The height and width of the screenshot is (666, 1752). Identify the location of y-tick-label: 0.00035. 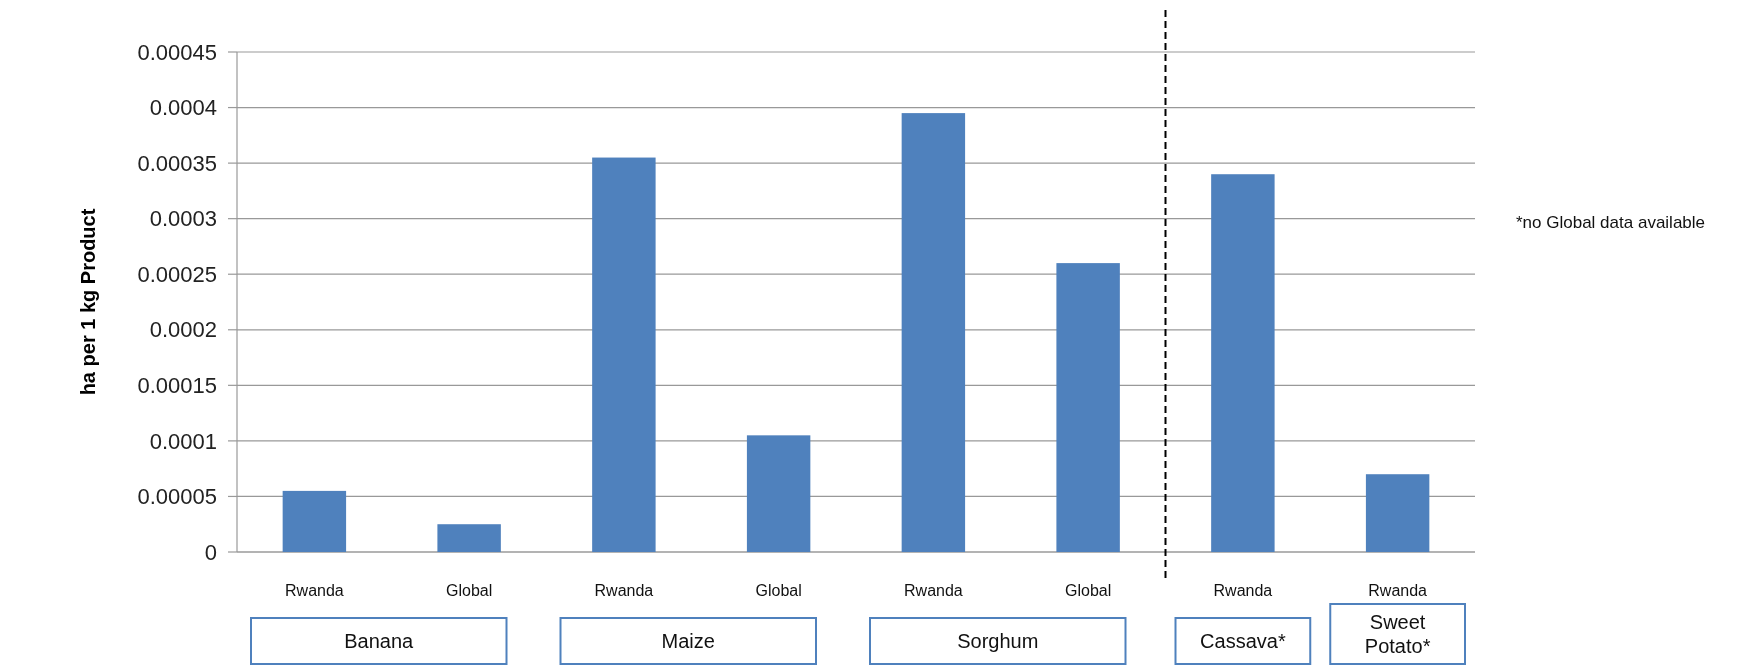
(177, 163).